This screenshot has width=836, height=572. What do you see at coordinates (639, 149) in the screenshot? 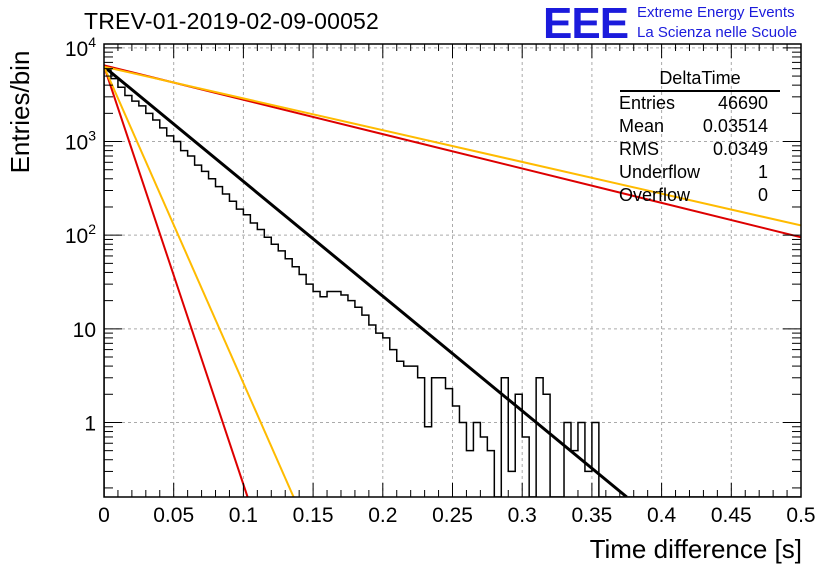
I see `stats-label: RMS` at bounding box center [639, 149].